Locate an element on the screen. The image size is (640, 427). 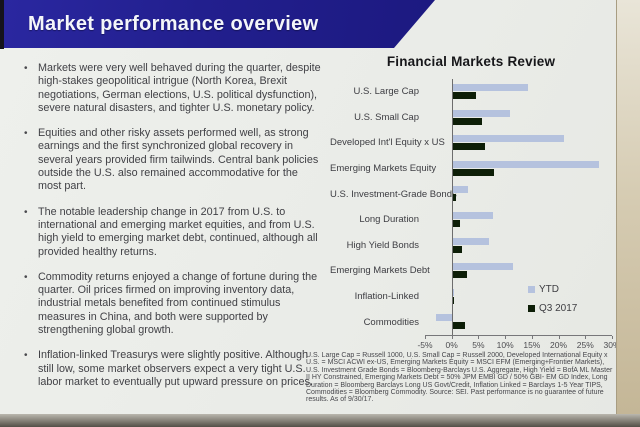
chart-category-label: U.S. Large Cap is located at coordinates (386, 92).